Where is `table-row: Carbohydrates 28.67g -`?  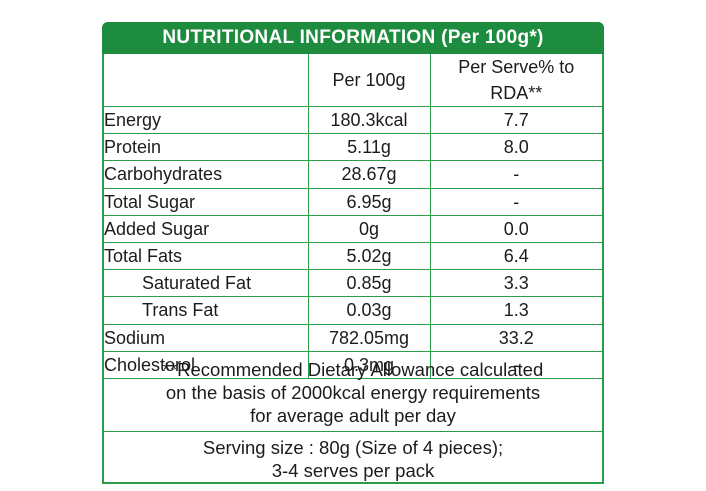
table-row: Carbohydrates 28.67g - is located at coordinates (353, 174).